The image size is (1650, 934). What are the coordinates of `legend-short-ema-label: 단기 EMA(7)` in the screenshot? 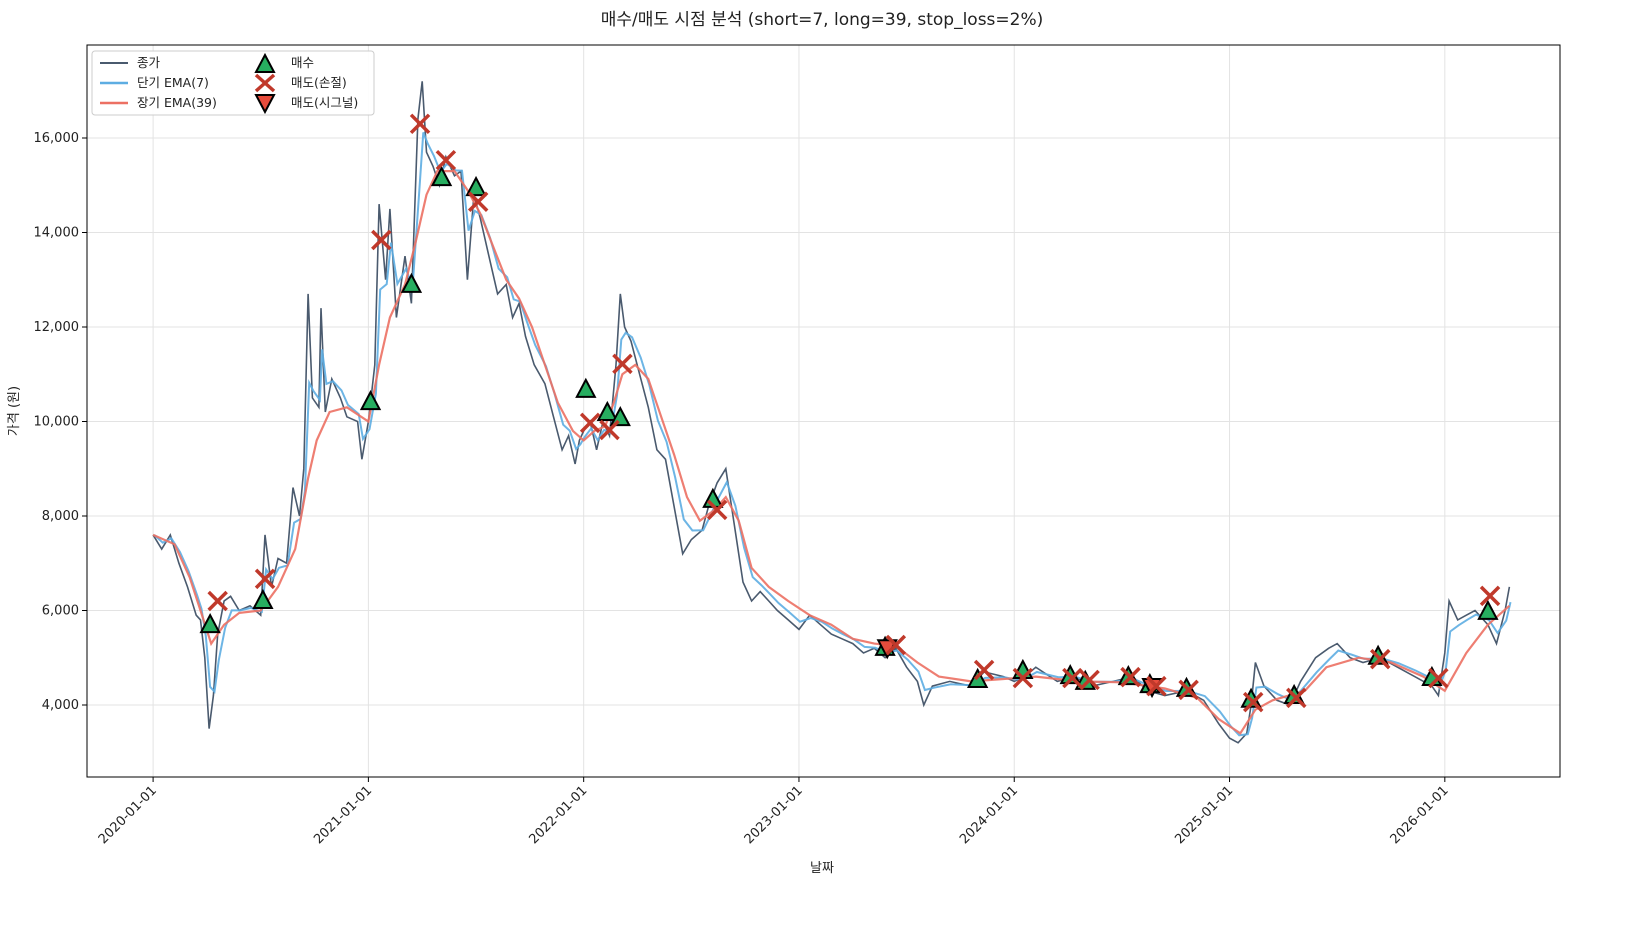 It's located at (173, 82).